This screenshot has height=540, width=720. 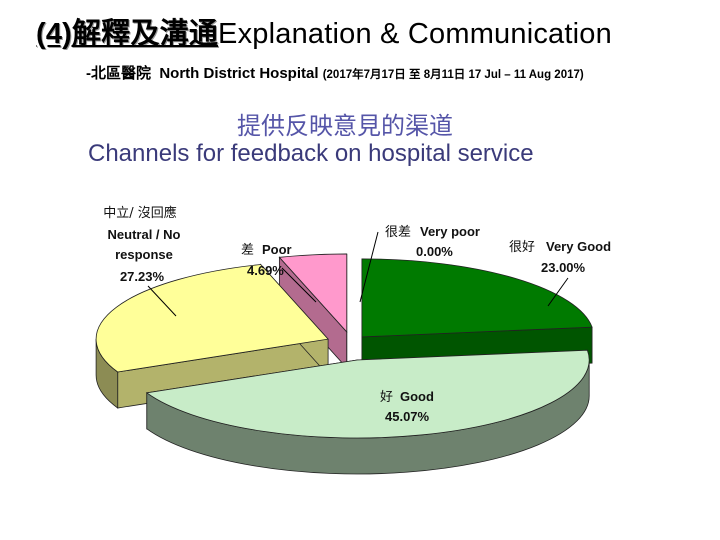 What do you see at coordinates (265, 270) in the screenshot?
I see `label-poor-value: 4.69%` at bounding box center [265, 270].